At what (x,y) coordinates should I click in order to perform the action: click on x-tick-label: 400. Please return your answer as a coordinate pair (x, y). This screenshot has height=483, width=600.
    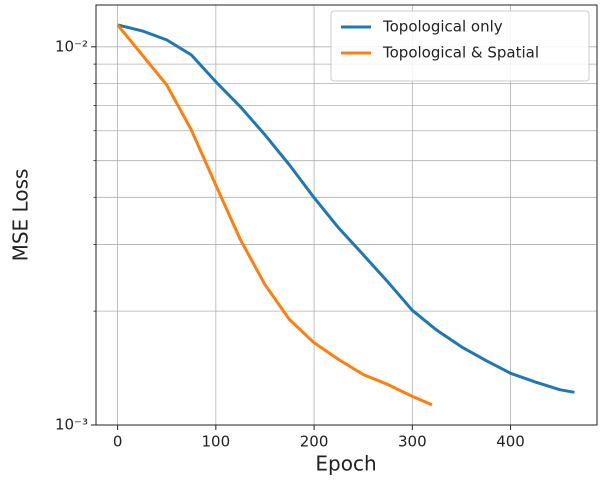
    Looking at the image, I should click on (510, 442).